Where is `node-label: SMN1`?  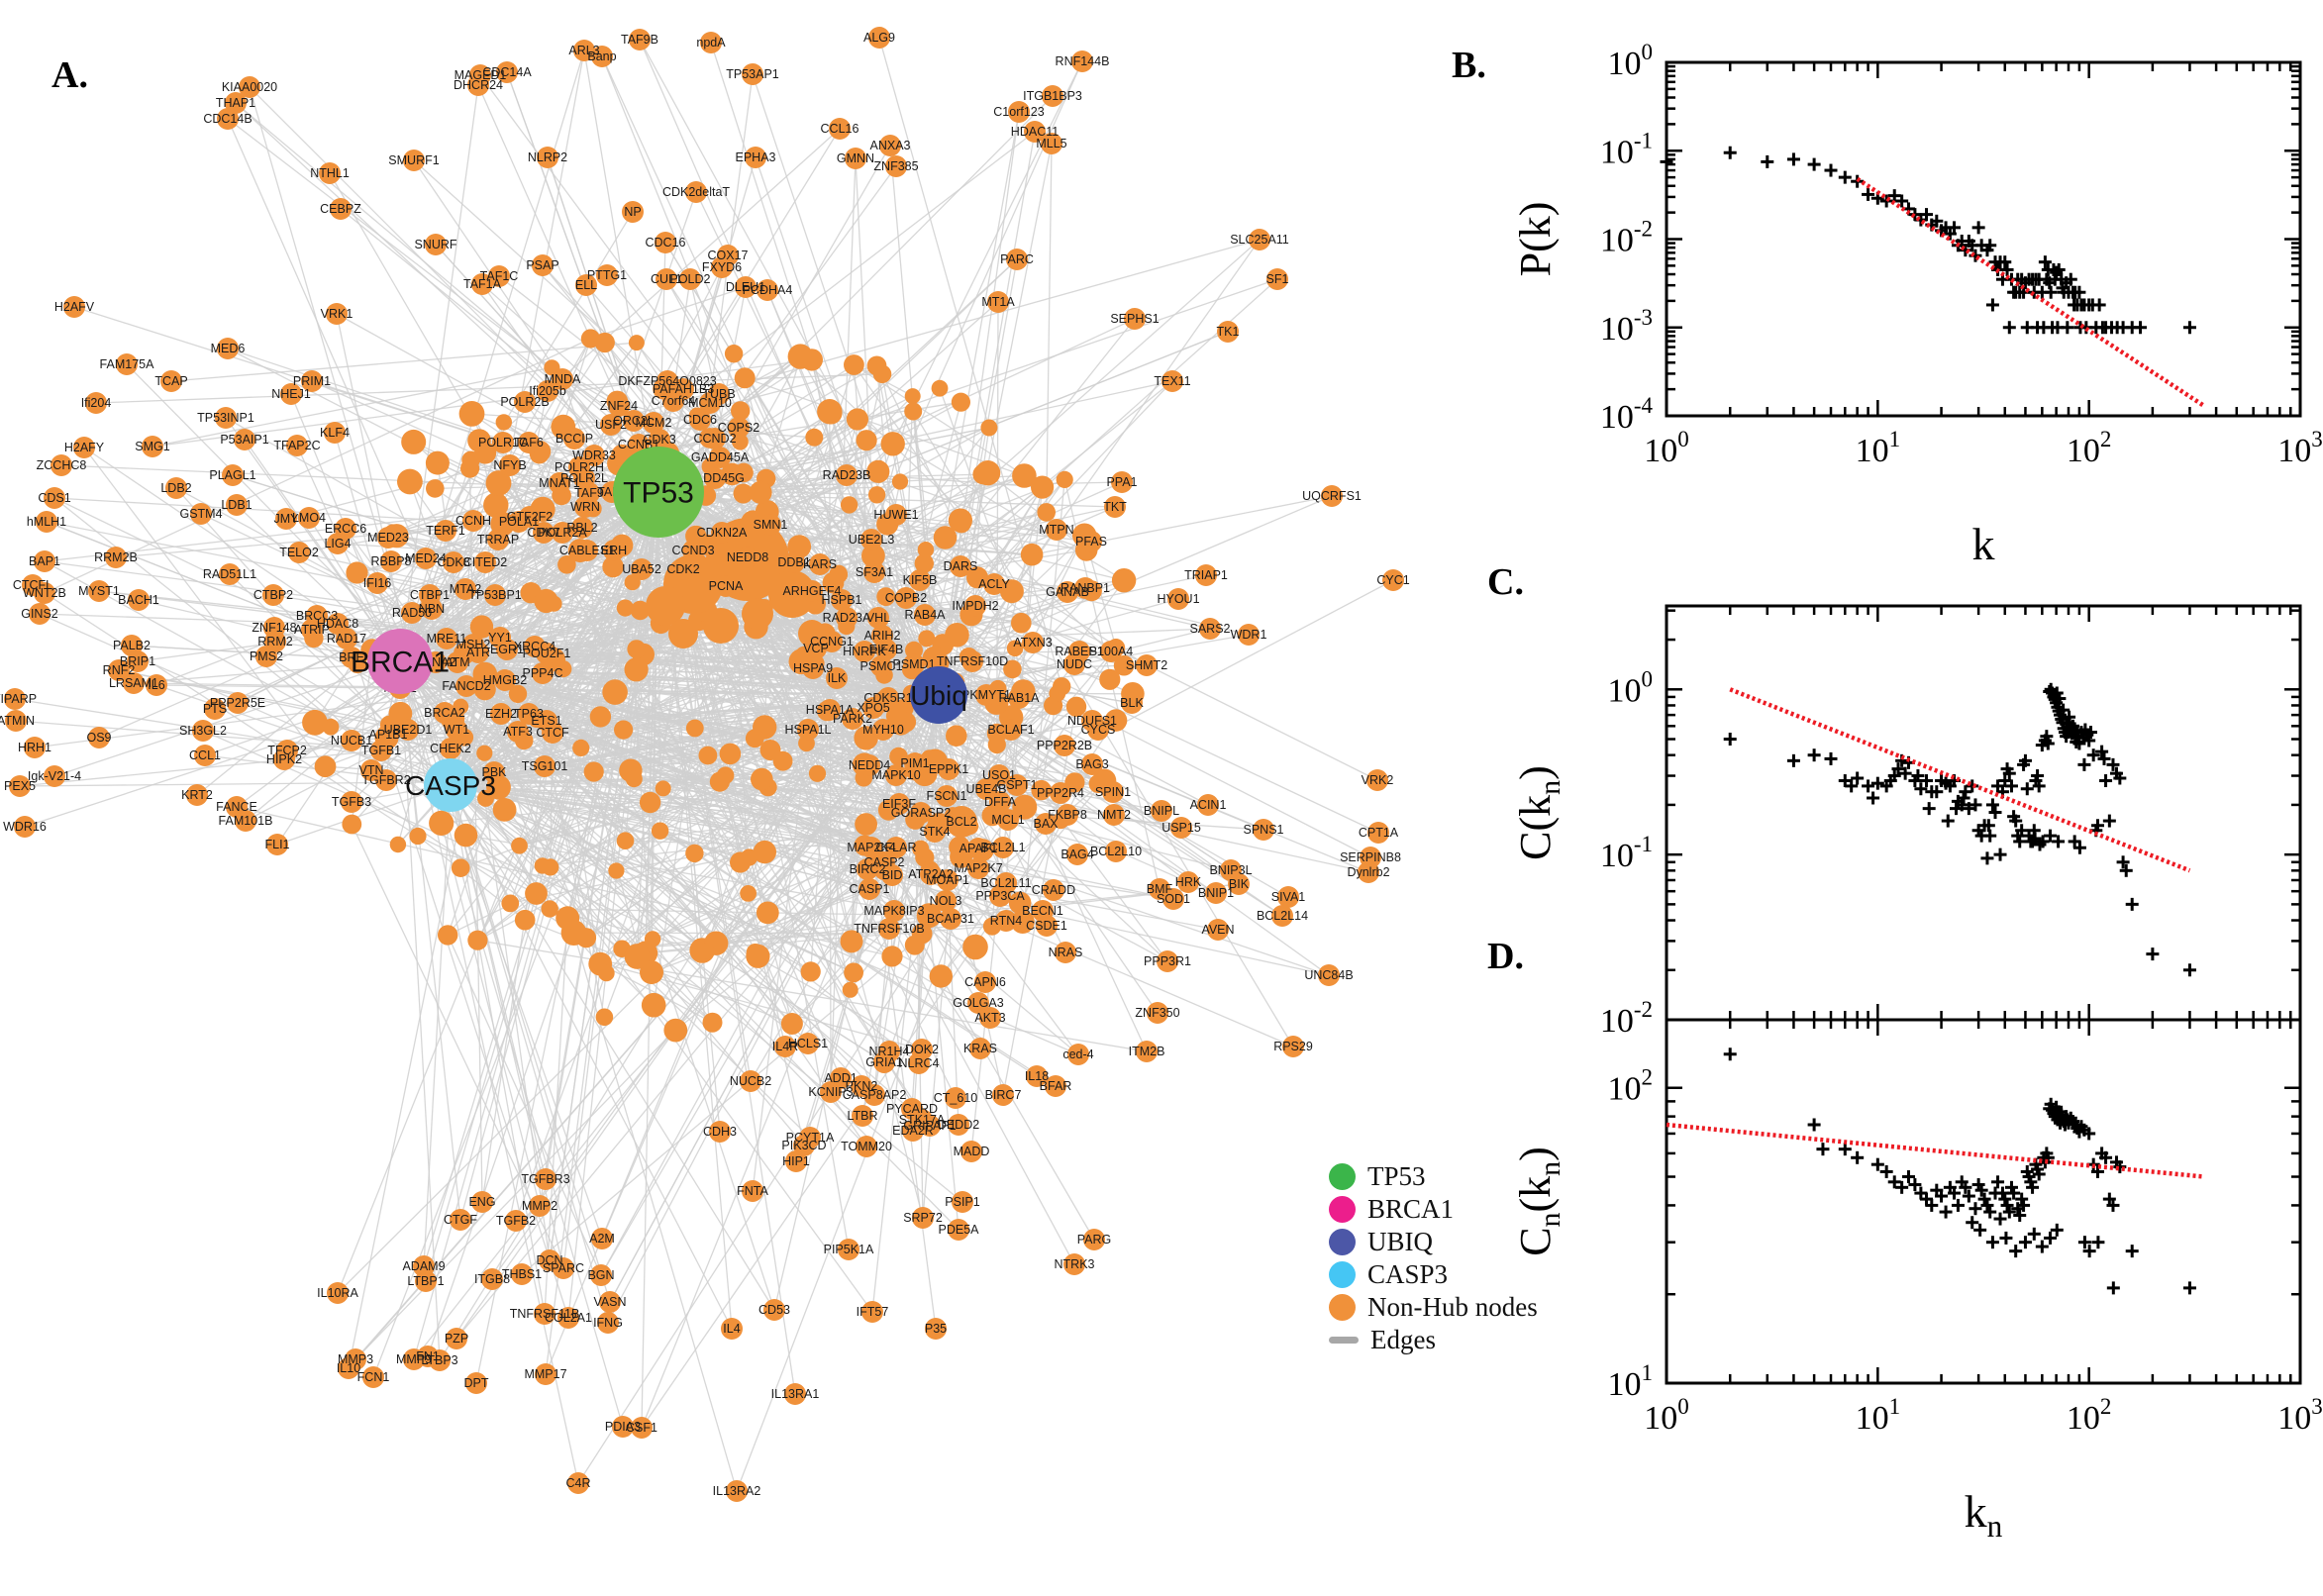 node-label: SMN1 is located at coordinates (771, 525).